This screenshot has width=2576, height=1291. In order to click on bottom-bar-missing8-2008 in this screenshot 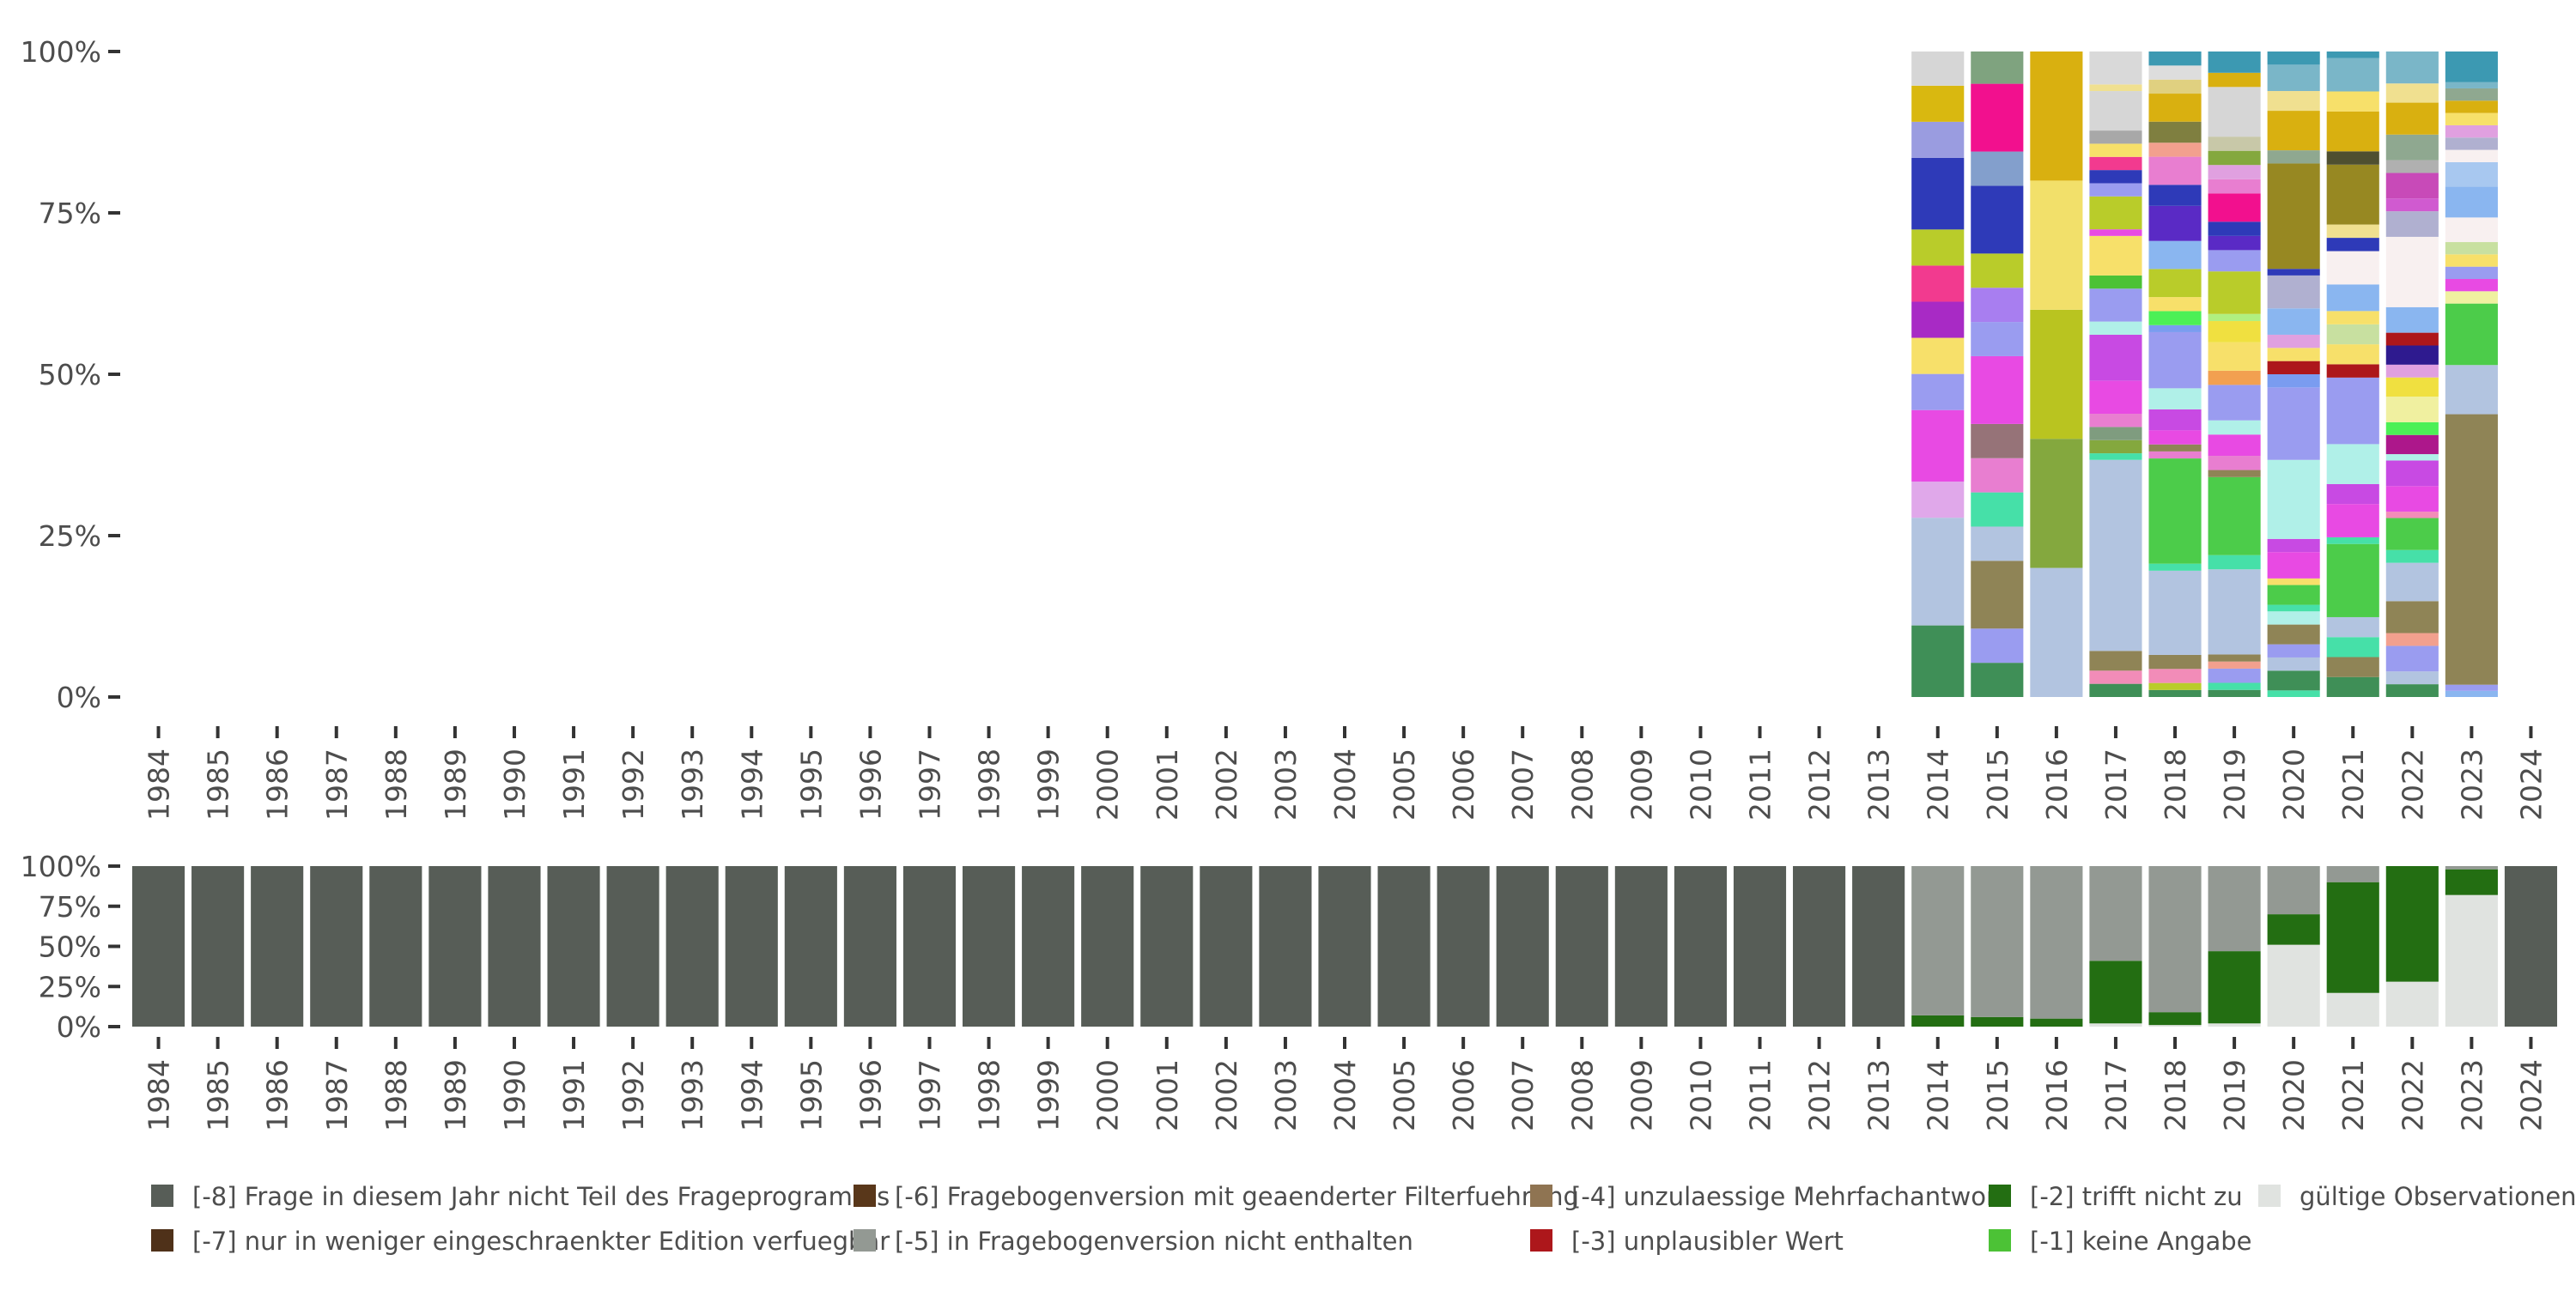, I will do `click(1581, 947)`.